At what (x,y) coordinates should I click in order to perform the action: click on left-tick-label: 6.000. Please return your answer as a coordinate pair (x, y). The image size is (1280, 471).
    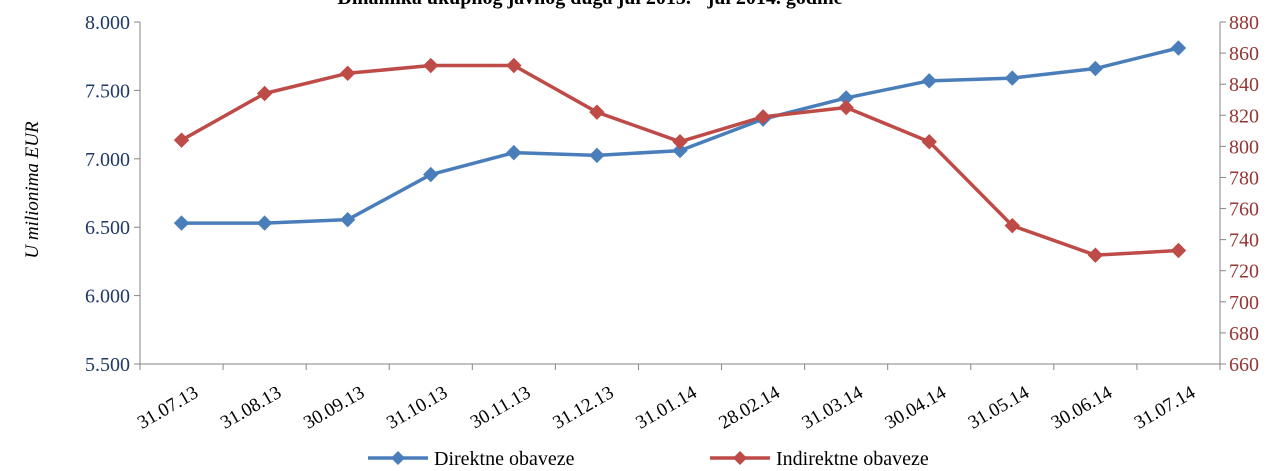
    Looking at the image, I should click on (107, 297).